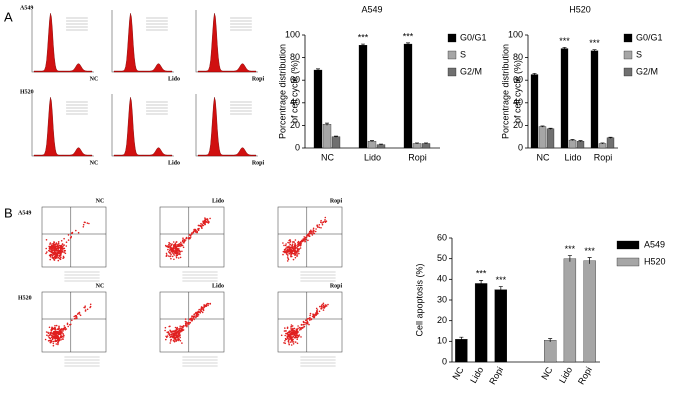  Describe the element at coordinates (8, 16) in the screenshot. I see `panel-label: A` at that location.